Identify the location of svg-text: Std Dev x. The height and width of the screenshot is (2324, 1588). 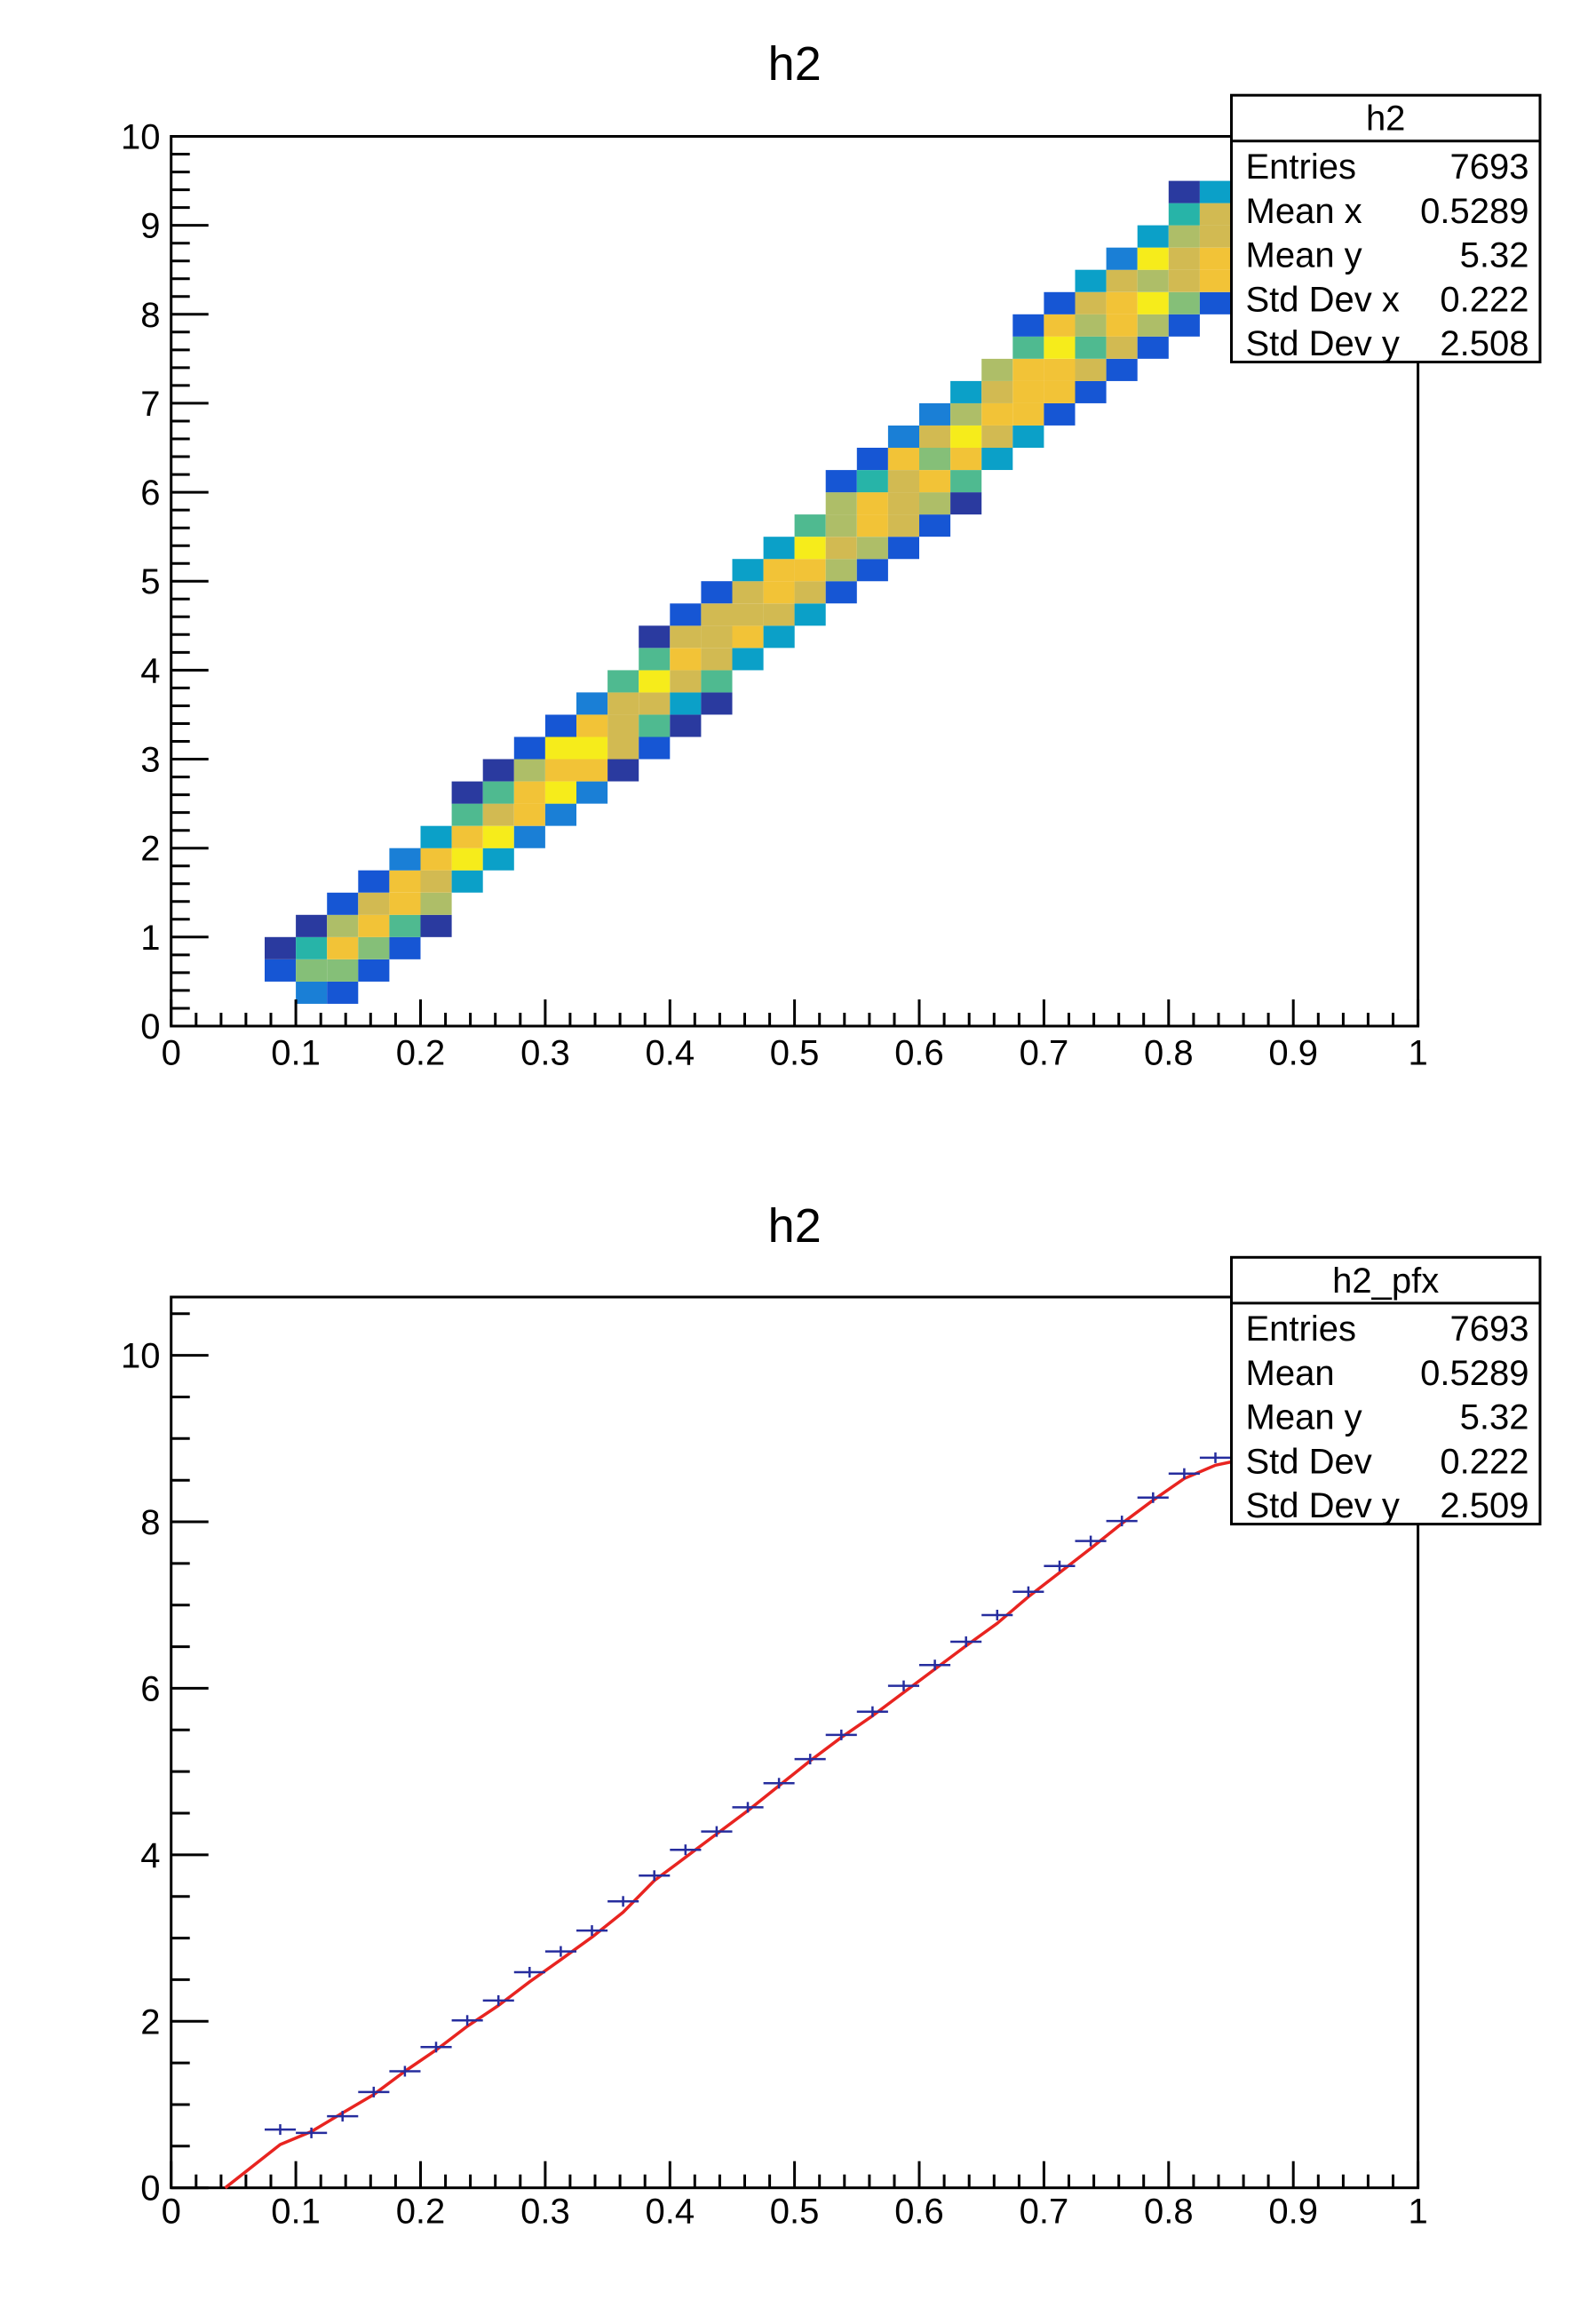
(1323, 300).